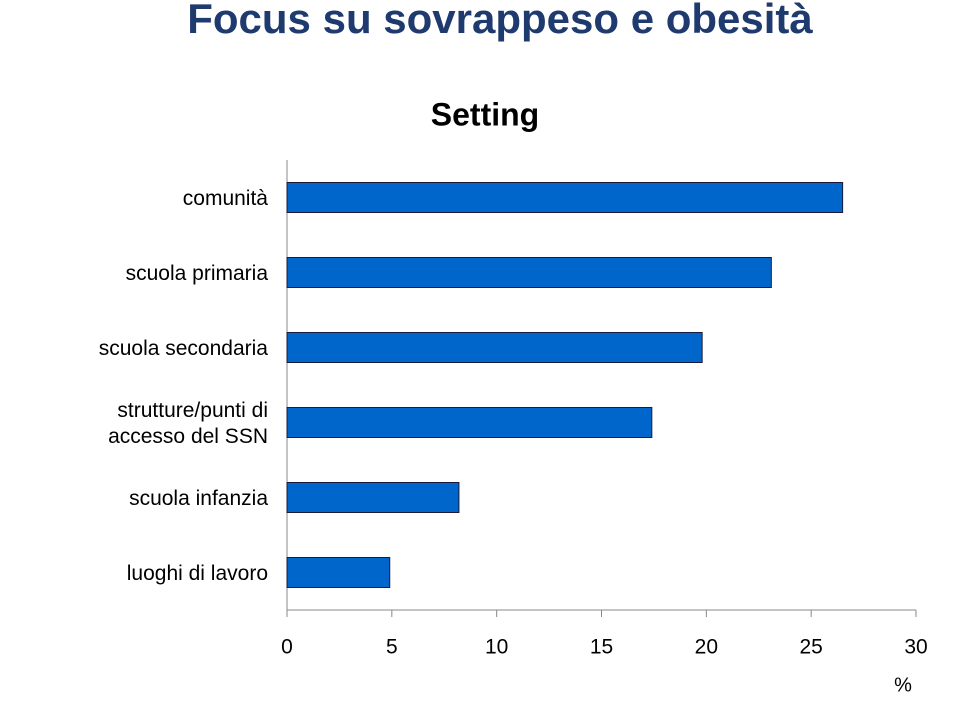  Describe the element at coordinates (287, 647) in the screenshot. I see `x-tick-label: 0` at that location.